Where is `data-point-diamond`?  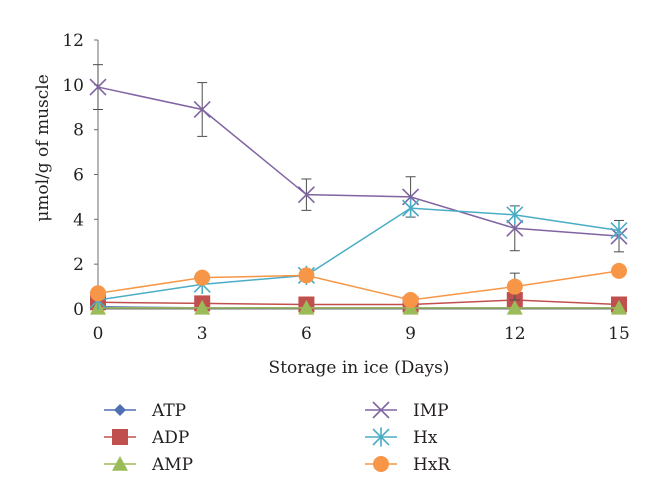
data-point-diamond is located at coordinates (120, 410).